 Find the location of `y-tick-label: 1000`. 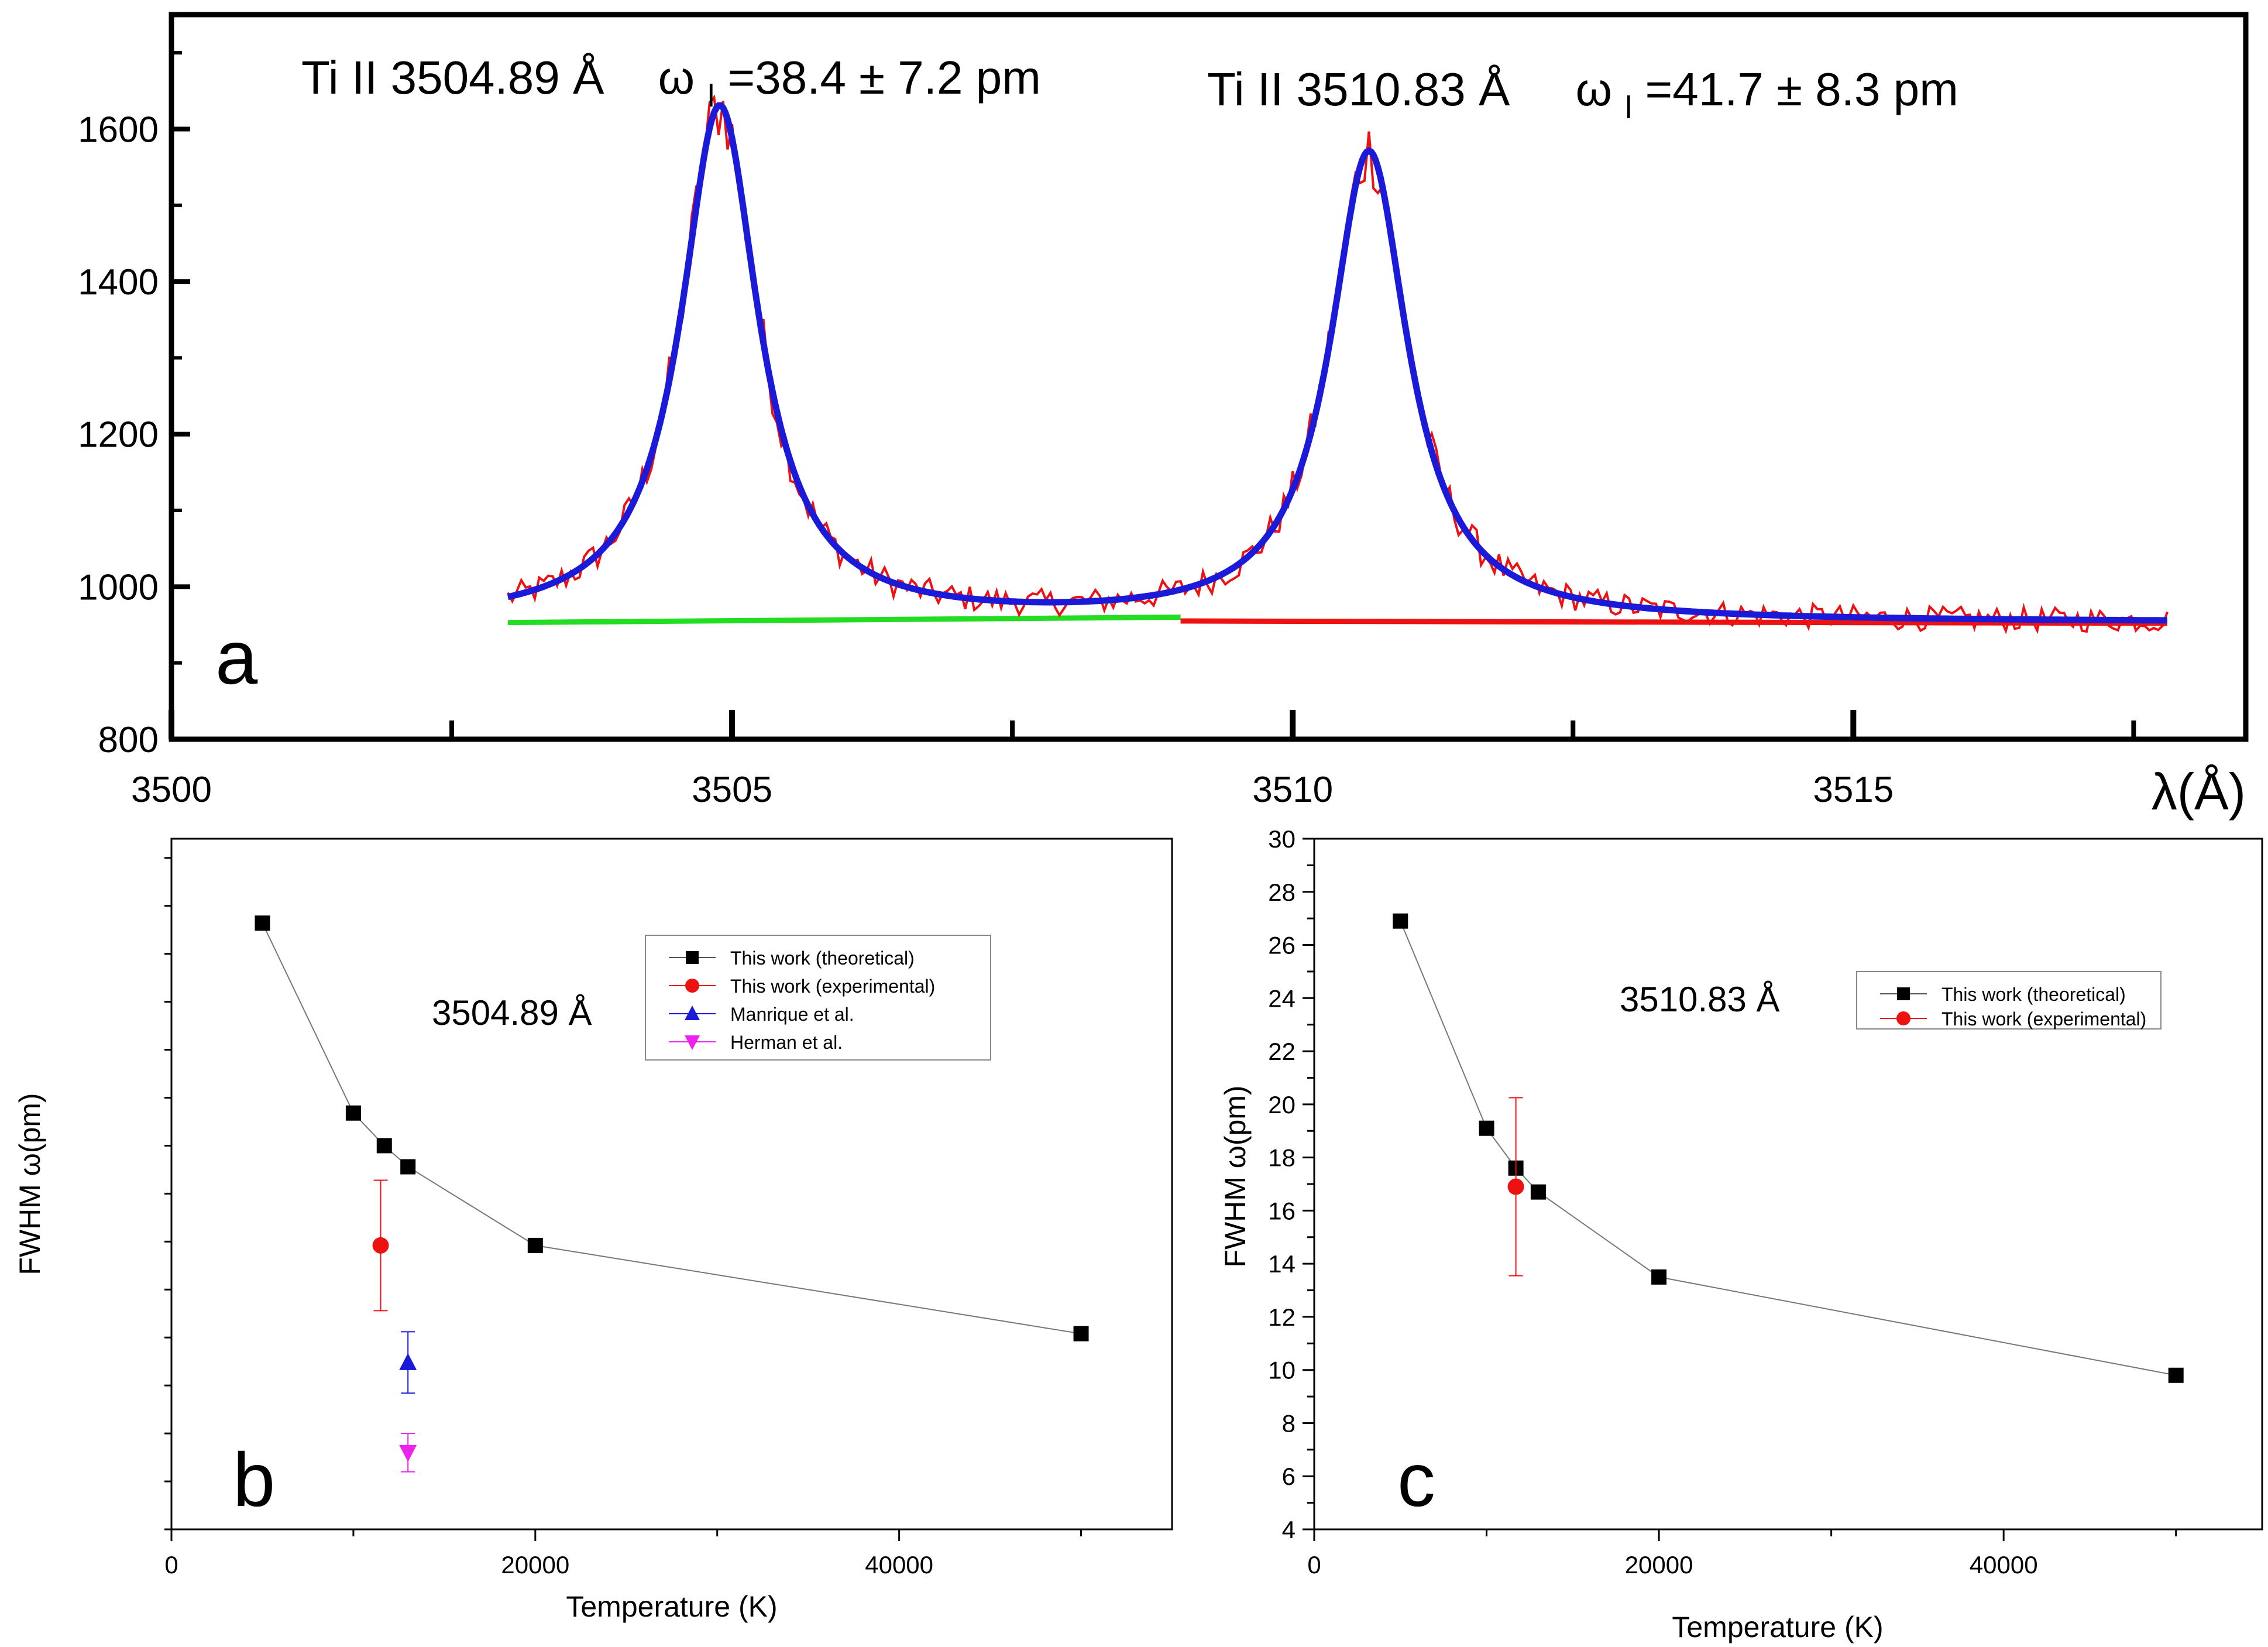

y-tick-label: 1000 is located at coordinates (118, 587).